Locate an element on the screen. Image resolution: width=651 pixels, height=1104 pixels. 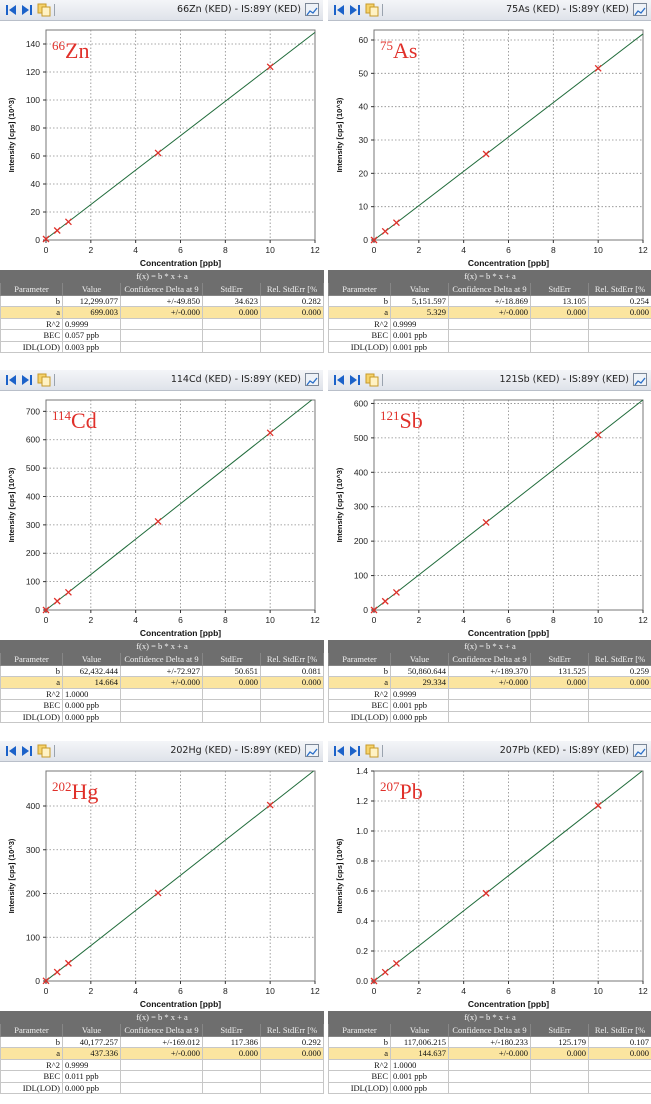
y-tick-label: 1.4 is located at coordinates (362, 771).